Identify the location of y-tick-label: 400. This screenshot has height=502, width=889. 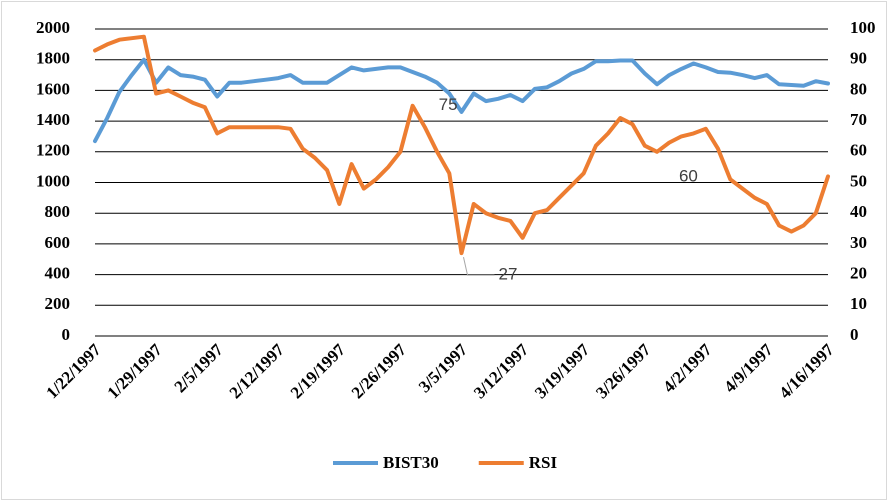
(58, 273).